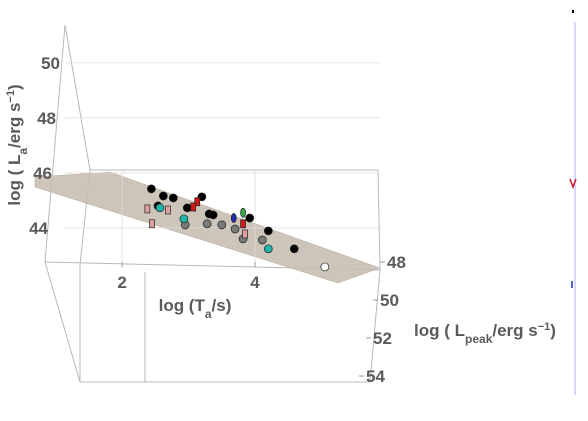 This screenshot has height=421, width=588. What do you see at coordinates (46, 118) in the screenshot?
I see `y-tick-label: 48` at bounding box center [46, 118].